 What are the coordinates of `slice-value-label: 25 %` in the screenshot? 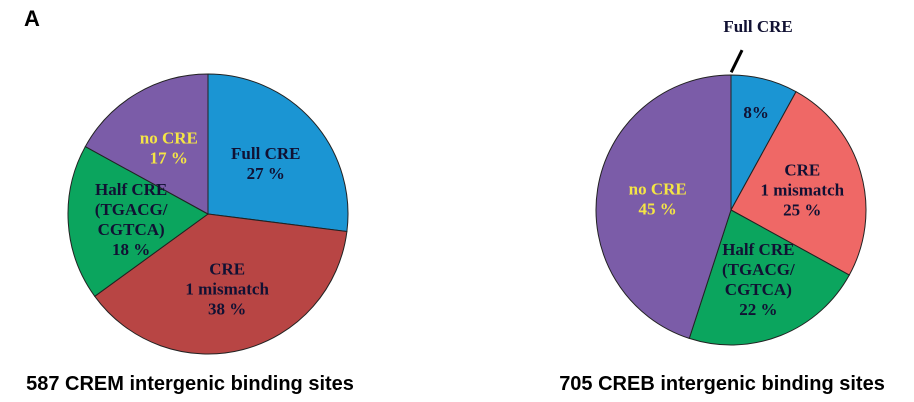 It's located at (802, 209).